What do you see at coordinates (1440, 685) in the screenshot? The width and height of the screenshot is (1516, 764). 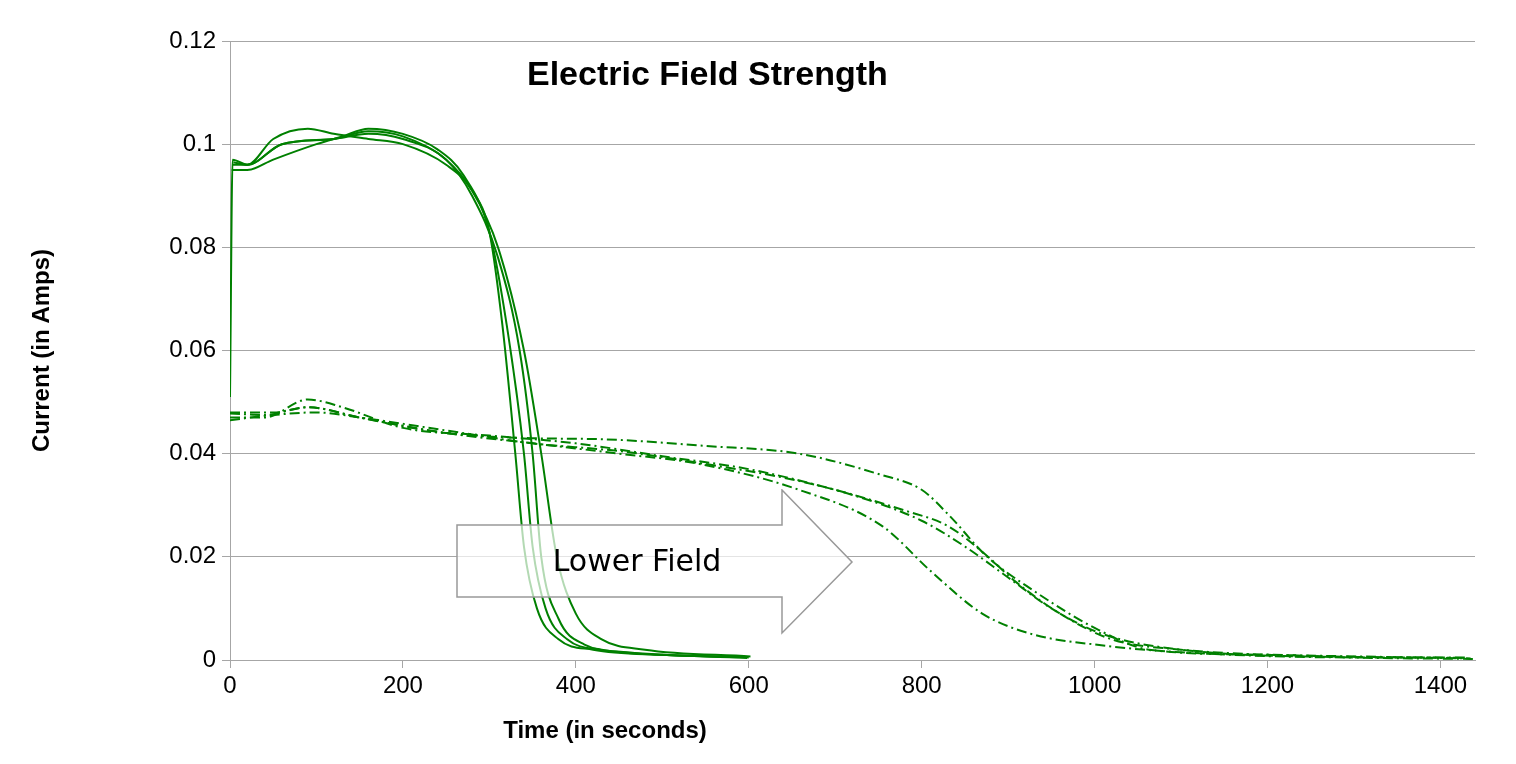 I see `x-tick-label: 1400` at bounding box center [1440, 685].